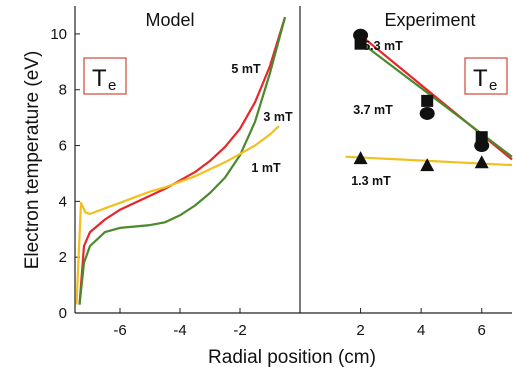  I want to click on model-panel-title: Model, so click(169, 20).